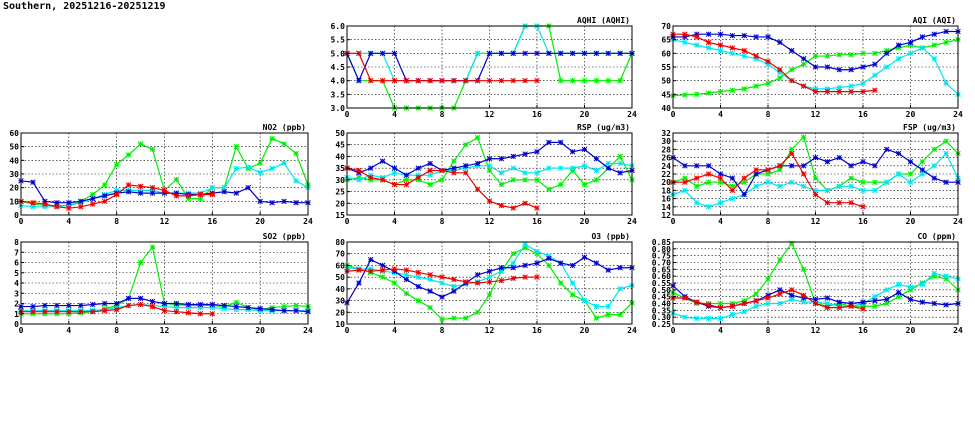  I want to click on y-tick-label: 8, so click(16, 242).